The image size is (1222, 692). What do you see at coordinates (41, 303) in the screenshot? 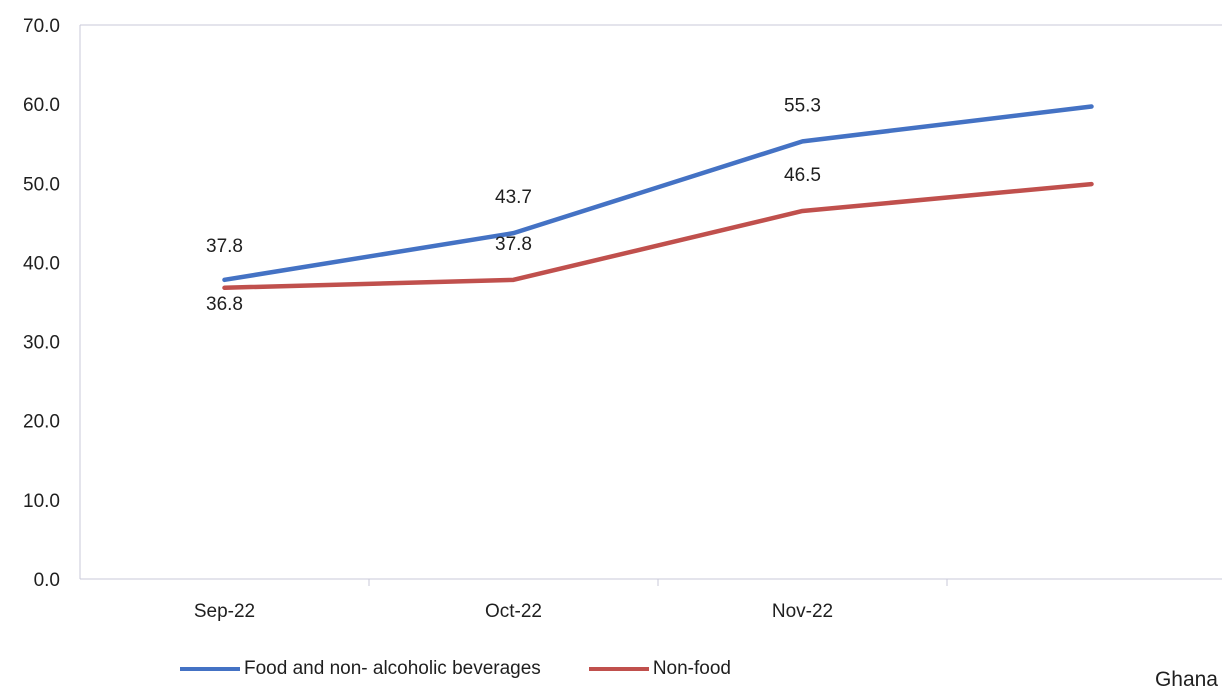
I see `y-axis-ticks: 0.0 10.0 20.0 30.0 40.0 50.0 60.0 70.0` at bounding box center [41, 303].